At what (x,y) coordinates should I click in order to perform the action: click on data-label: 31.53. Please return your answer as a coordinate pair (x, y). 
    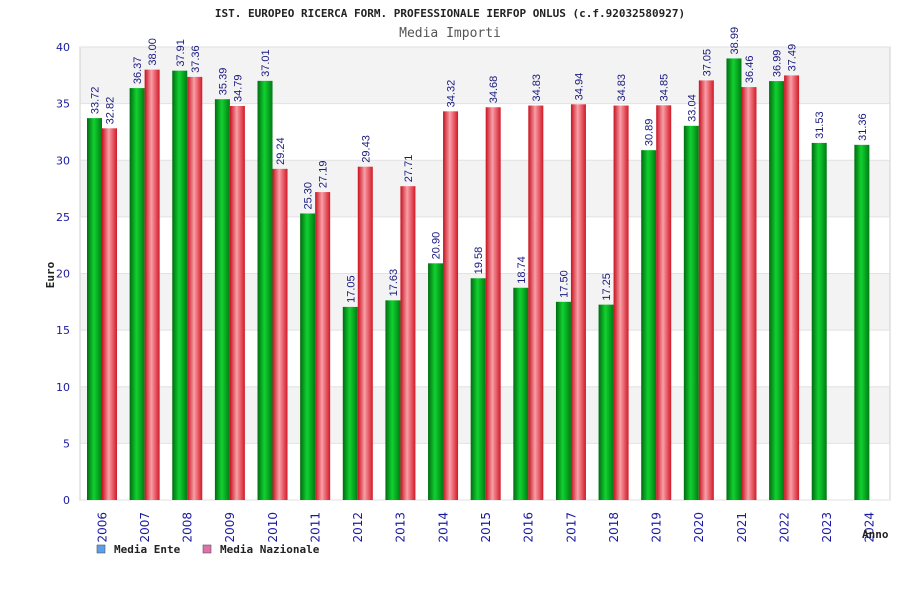
    Looking at the image, I should click on (820, 125).